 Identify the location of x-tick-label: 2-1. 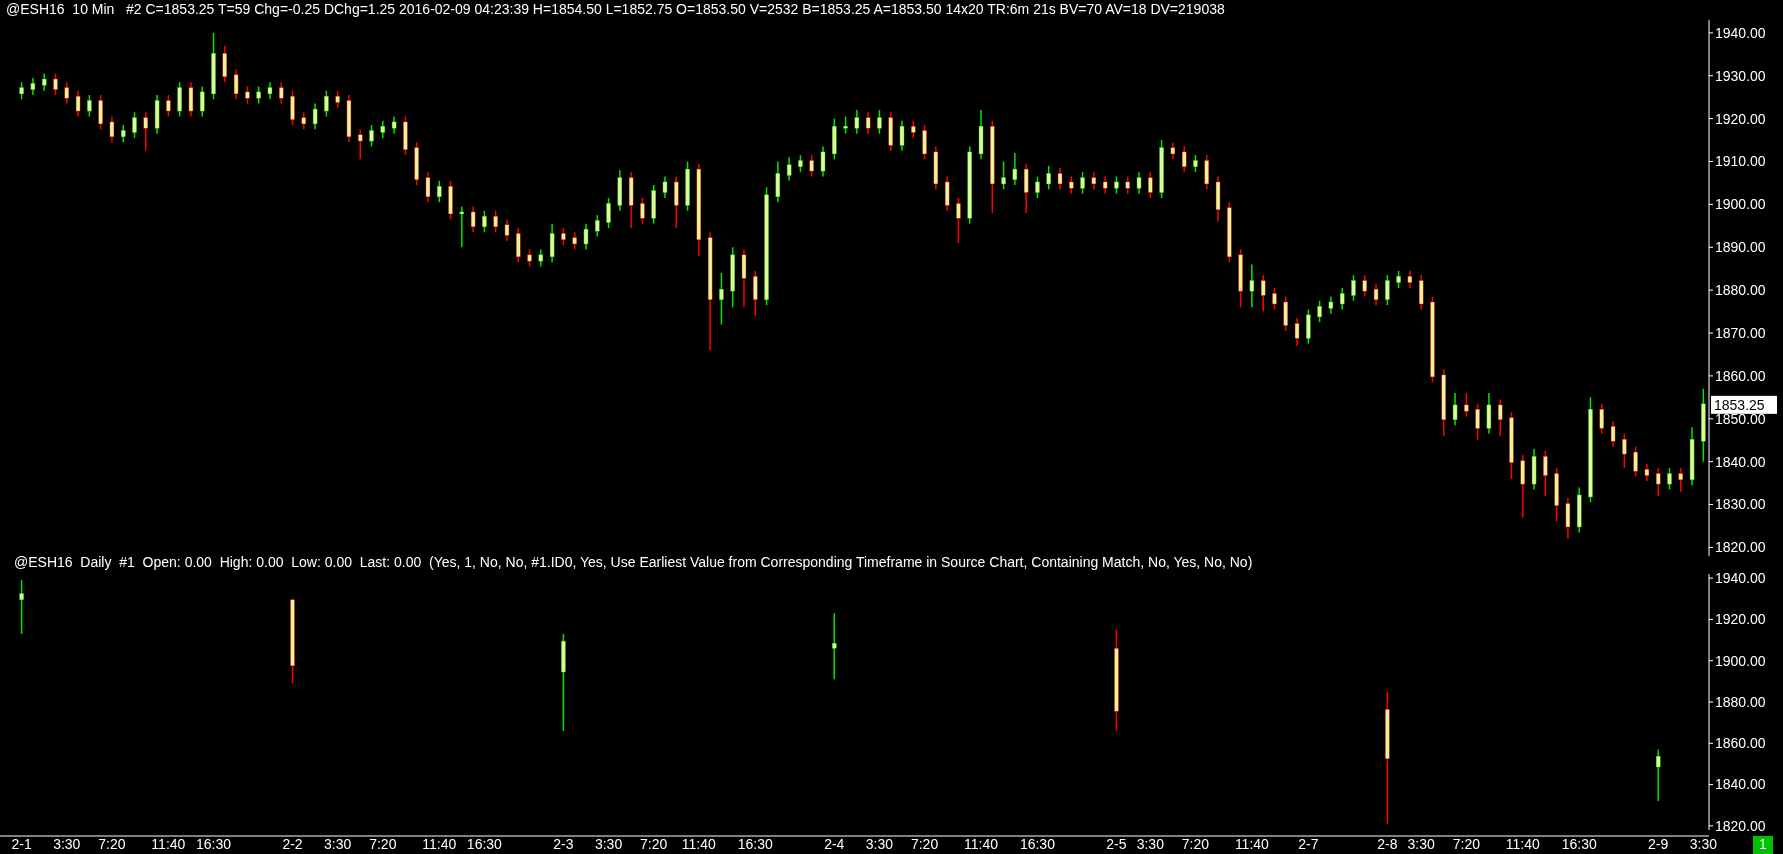
(21, 844).